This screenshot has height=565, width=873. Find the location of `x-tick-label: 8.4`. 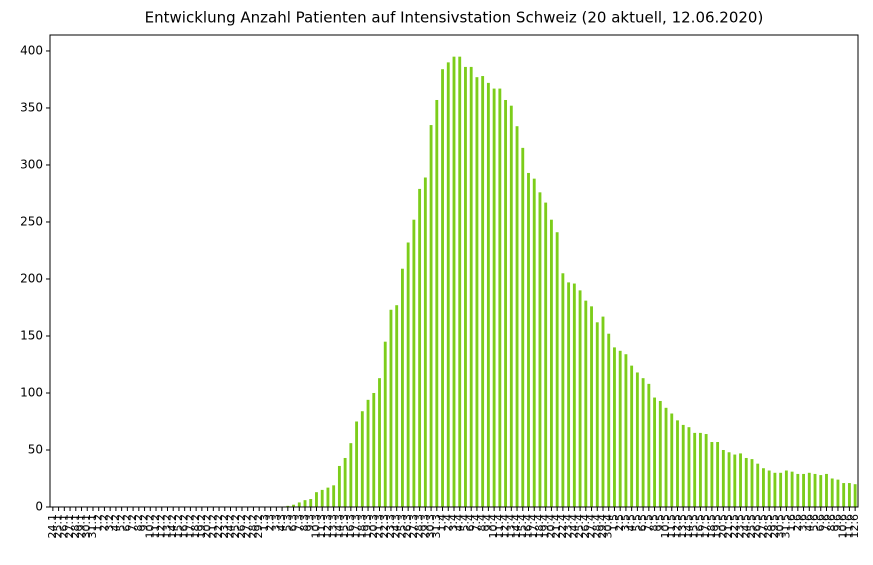

x-tick-label: 8.4 is located at coordinates (482, 523).